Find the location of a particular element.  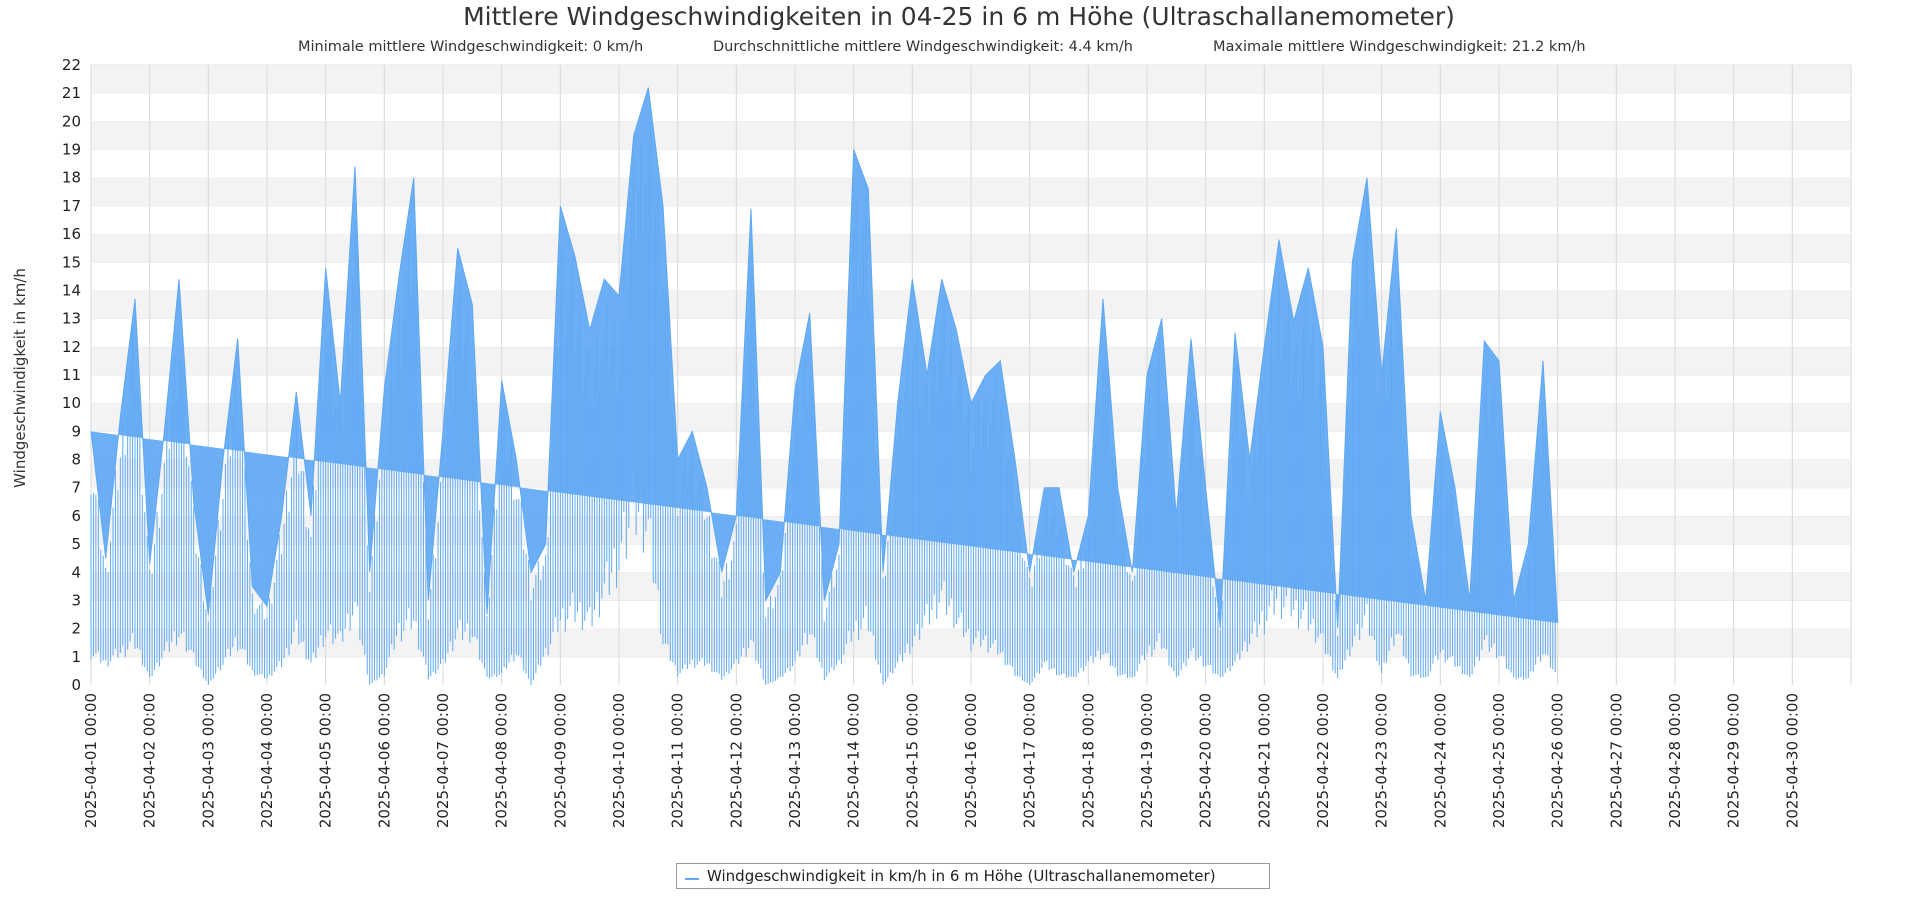

y-tick-label: 7 is located at coordinates (76, 488).